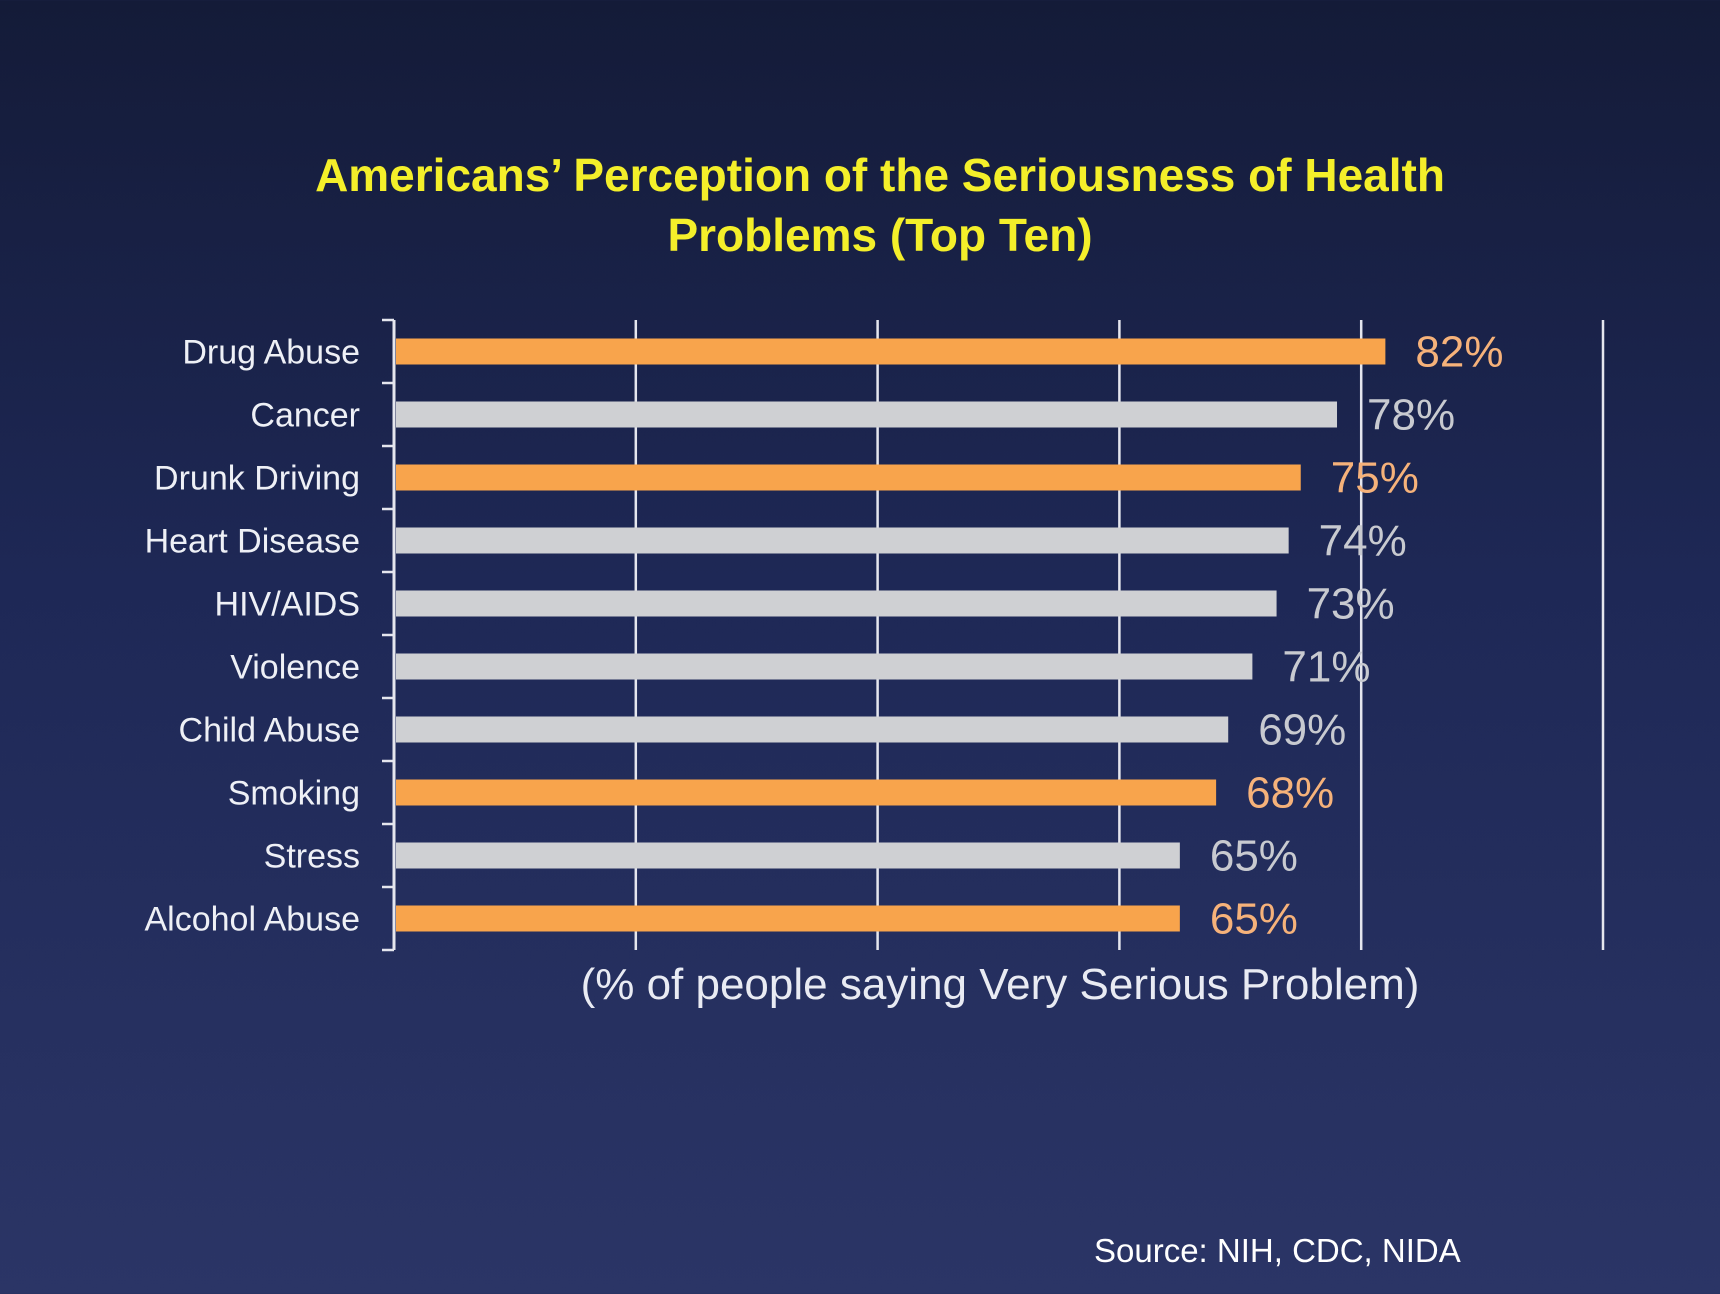  What do you see at coordinates (287, 605) in the screenshot?
I see `y-tick-label: HIV/AIDS` at bounding box center [287, 605].